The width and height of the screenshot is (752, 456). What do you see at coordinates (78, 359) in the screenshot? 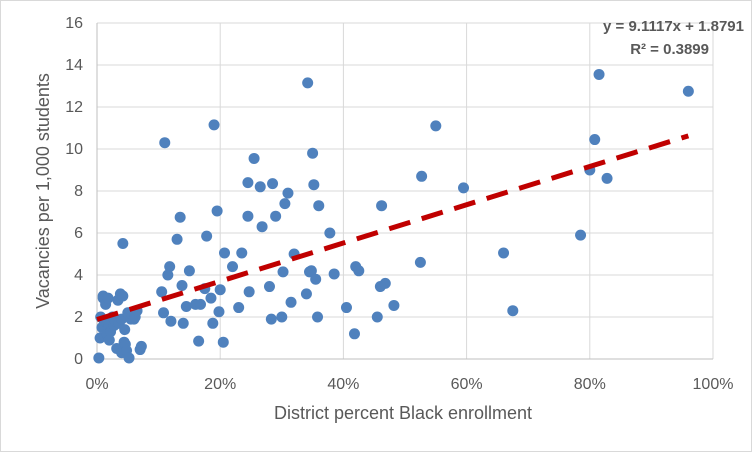
I see `y-tick-label: 0` at bounding box center [78, 359].